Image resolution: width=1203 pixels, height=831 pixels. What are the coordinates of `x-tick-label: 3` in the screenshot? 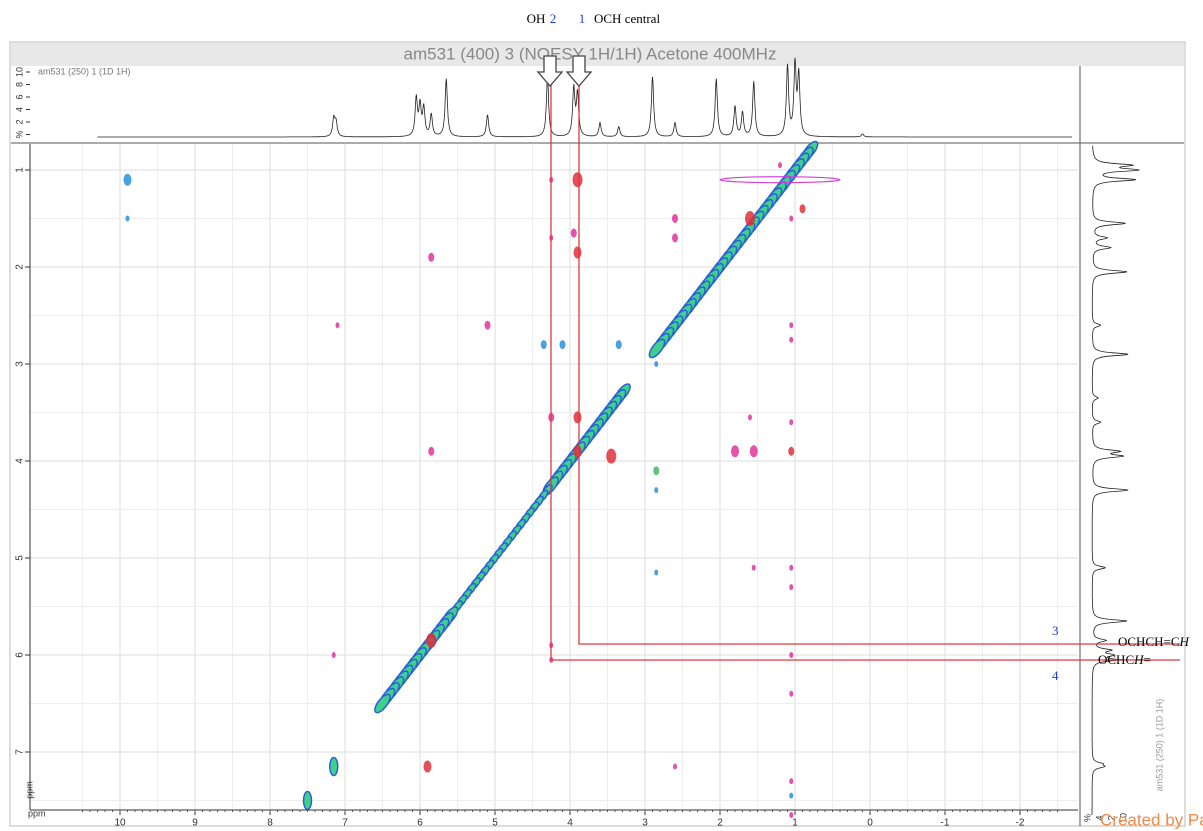 It's located at (645, 823).